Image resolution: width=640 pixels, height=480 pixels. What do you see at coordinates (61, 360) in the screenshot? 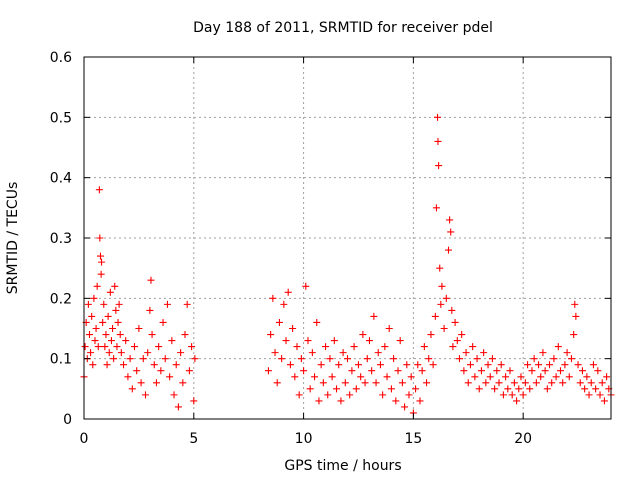
I see `y-tick-label: 0.1` at bounding box center [61, 360].